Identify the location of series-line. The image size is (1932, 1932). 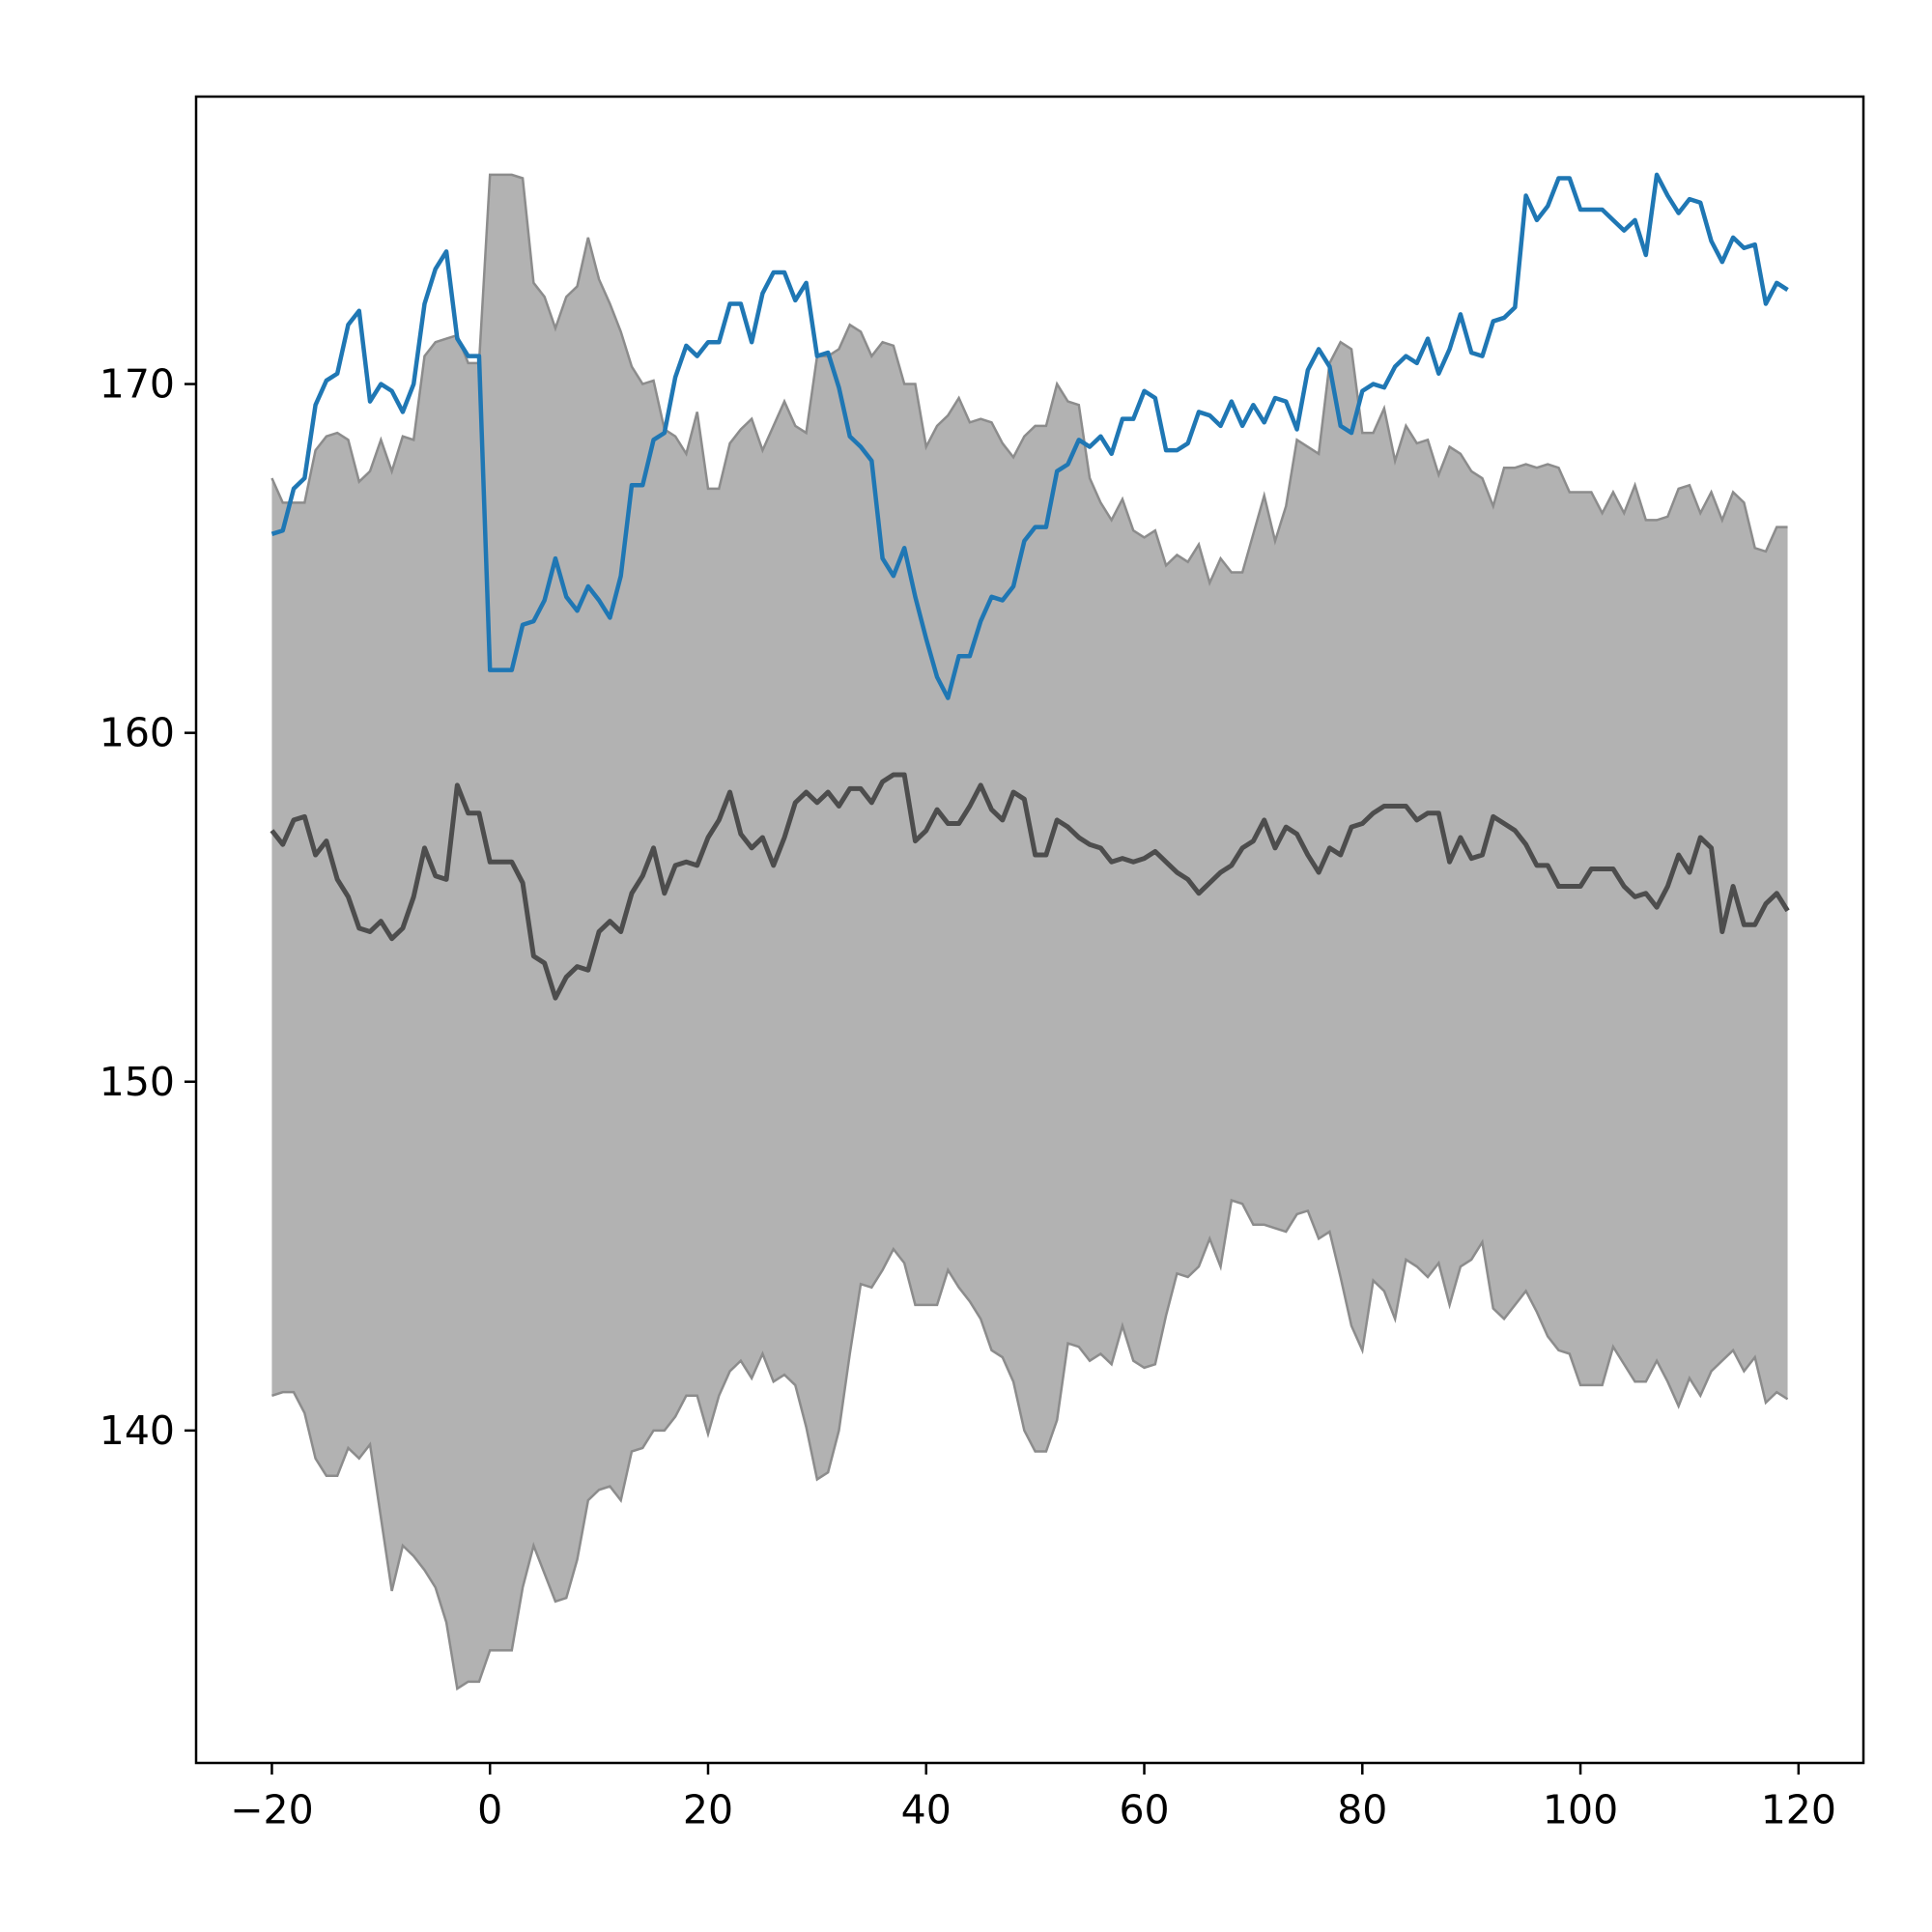
(1030, 886).